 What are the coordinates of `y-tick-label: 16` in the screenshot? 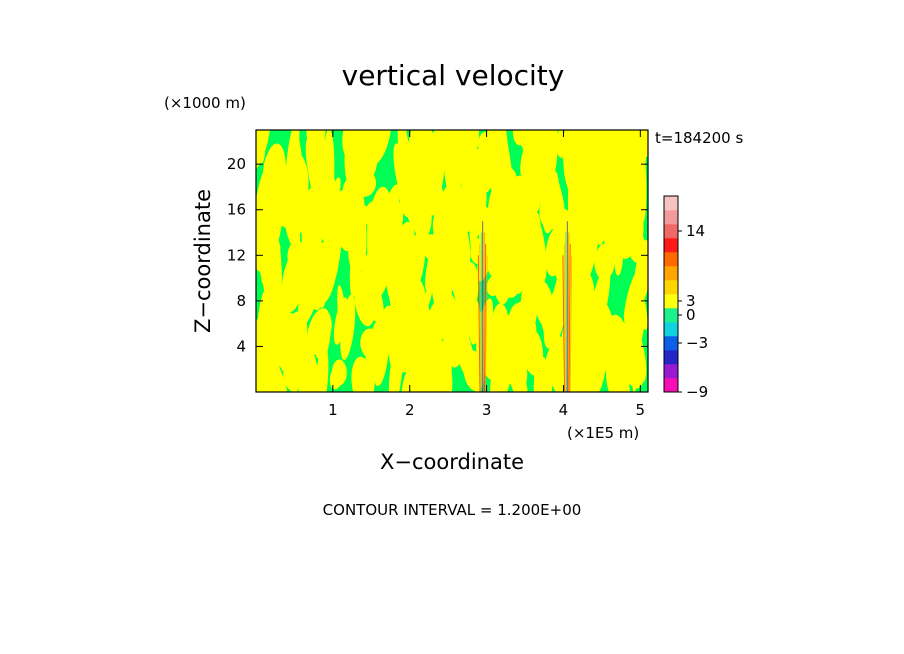 It's located at (236, 210).